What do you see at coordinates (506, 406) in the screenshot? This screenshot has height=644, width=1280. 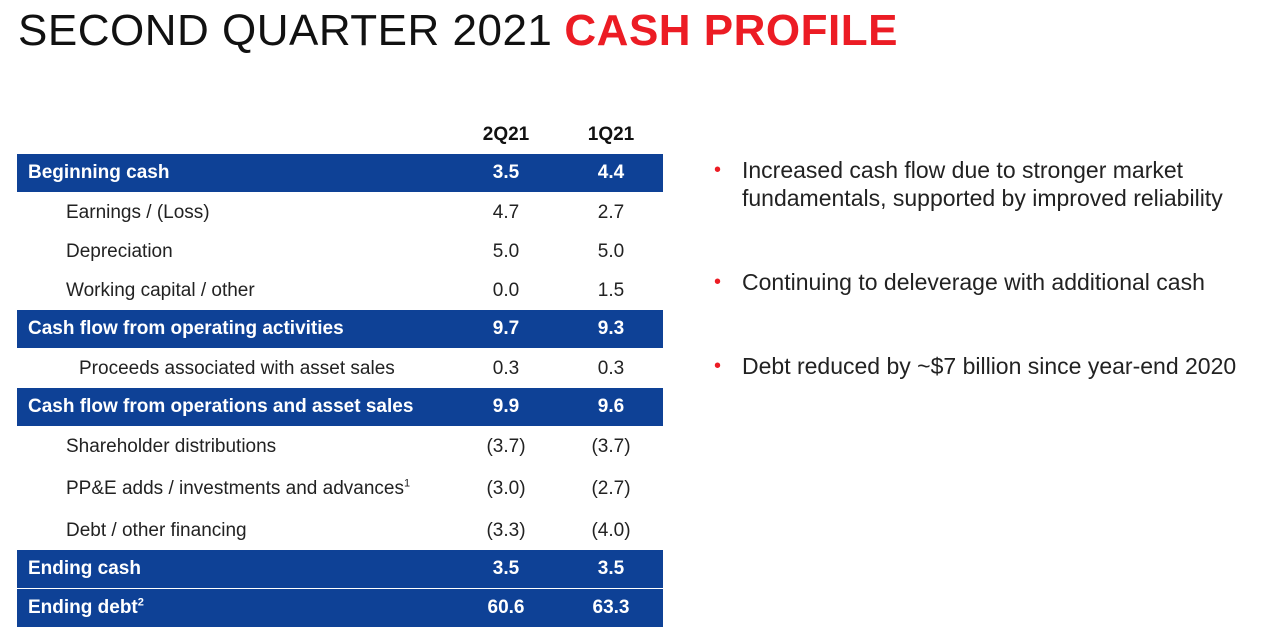 I see `value-2q21: 9.9` at bounding box center [506, 406].